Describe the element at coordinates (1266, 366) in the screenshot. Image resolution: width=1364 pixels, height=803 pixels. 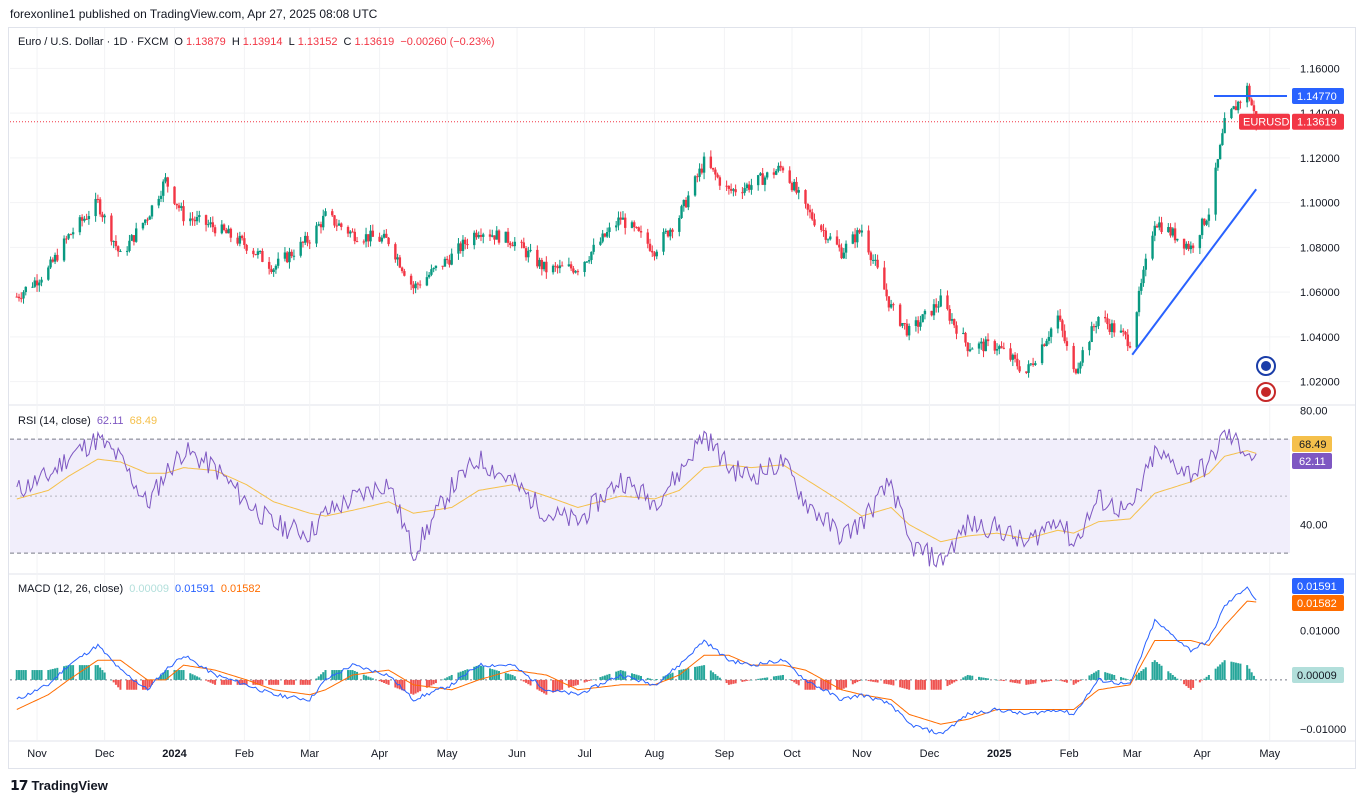
I see `eu-flag-icon` at that location.